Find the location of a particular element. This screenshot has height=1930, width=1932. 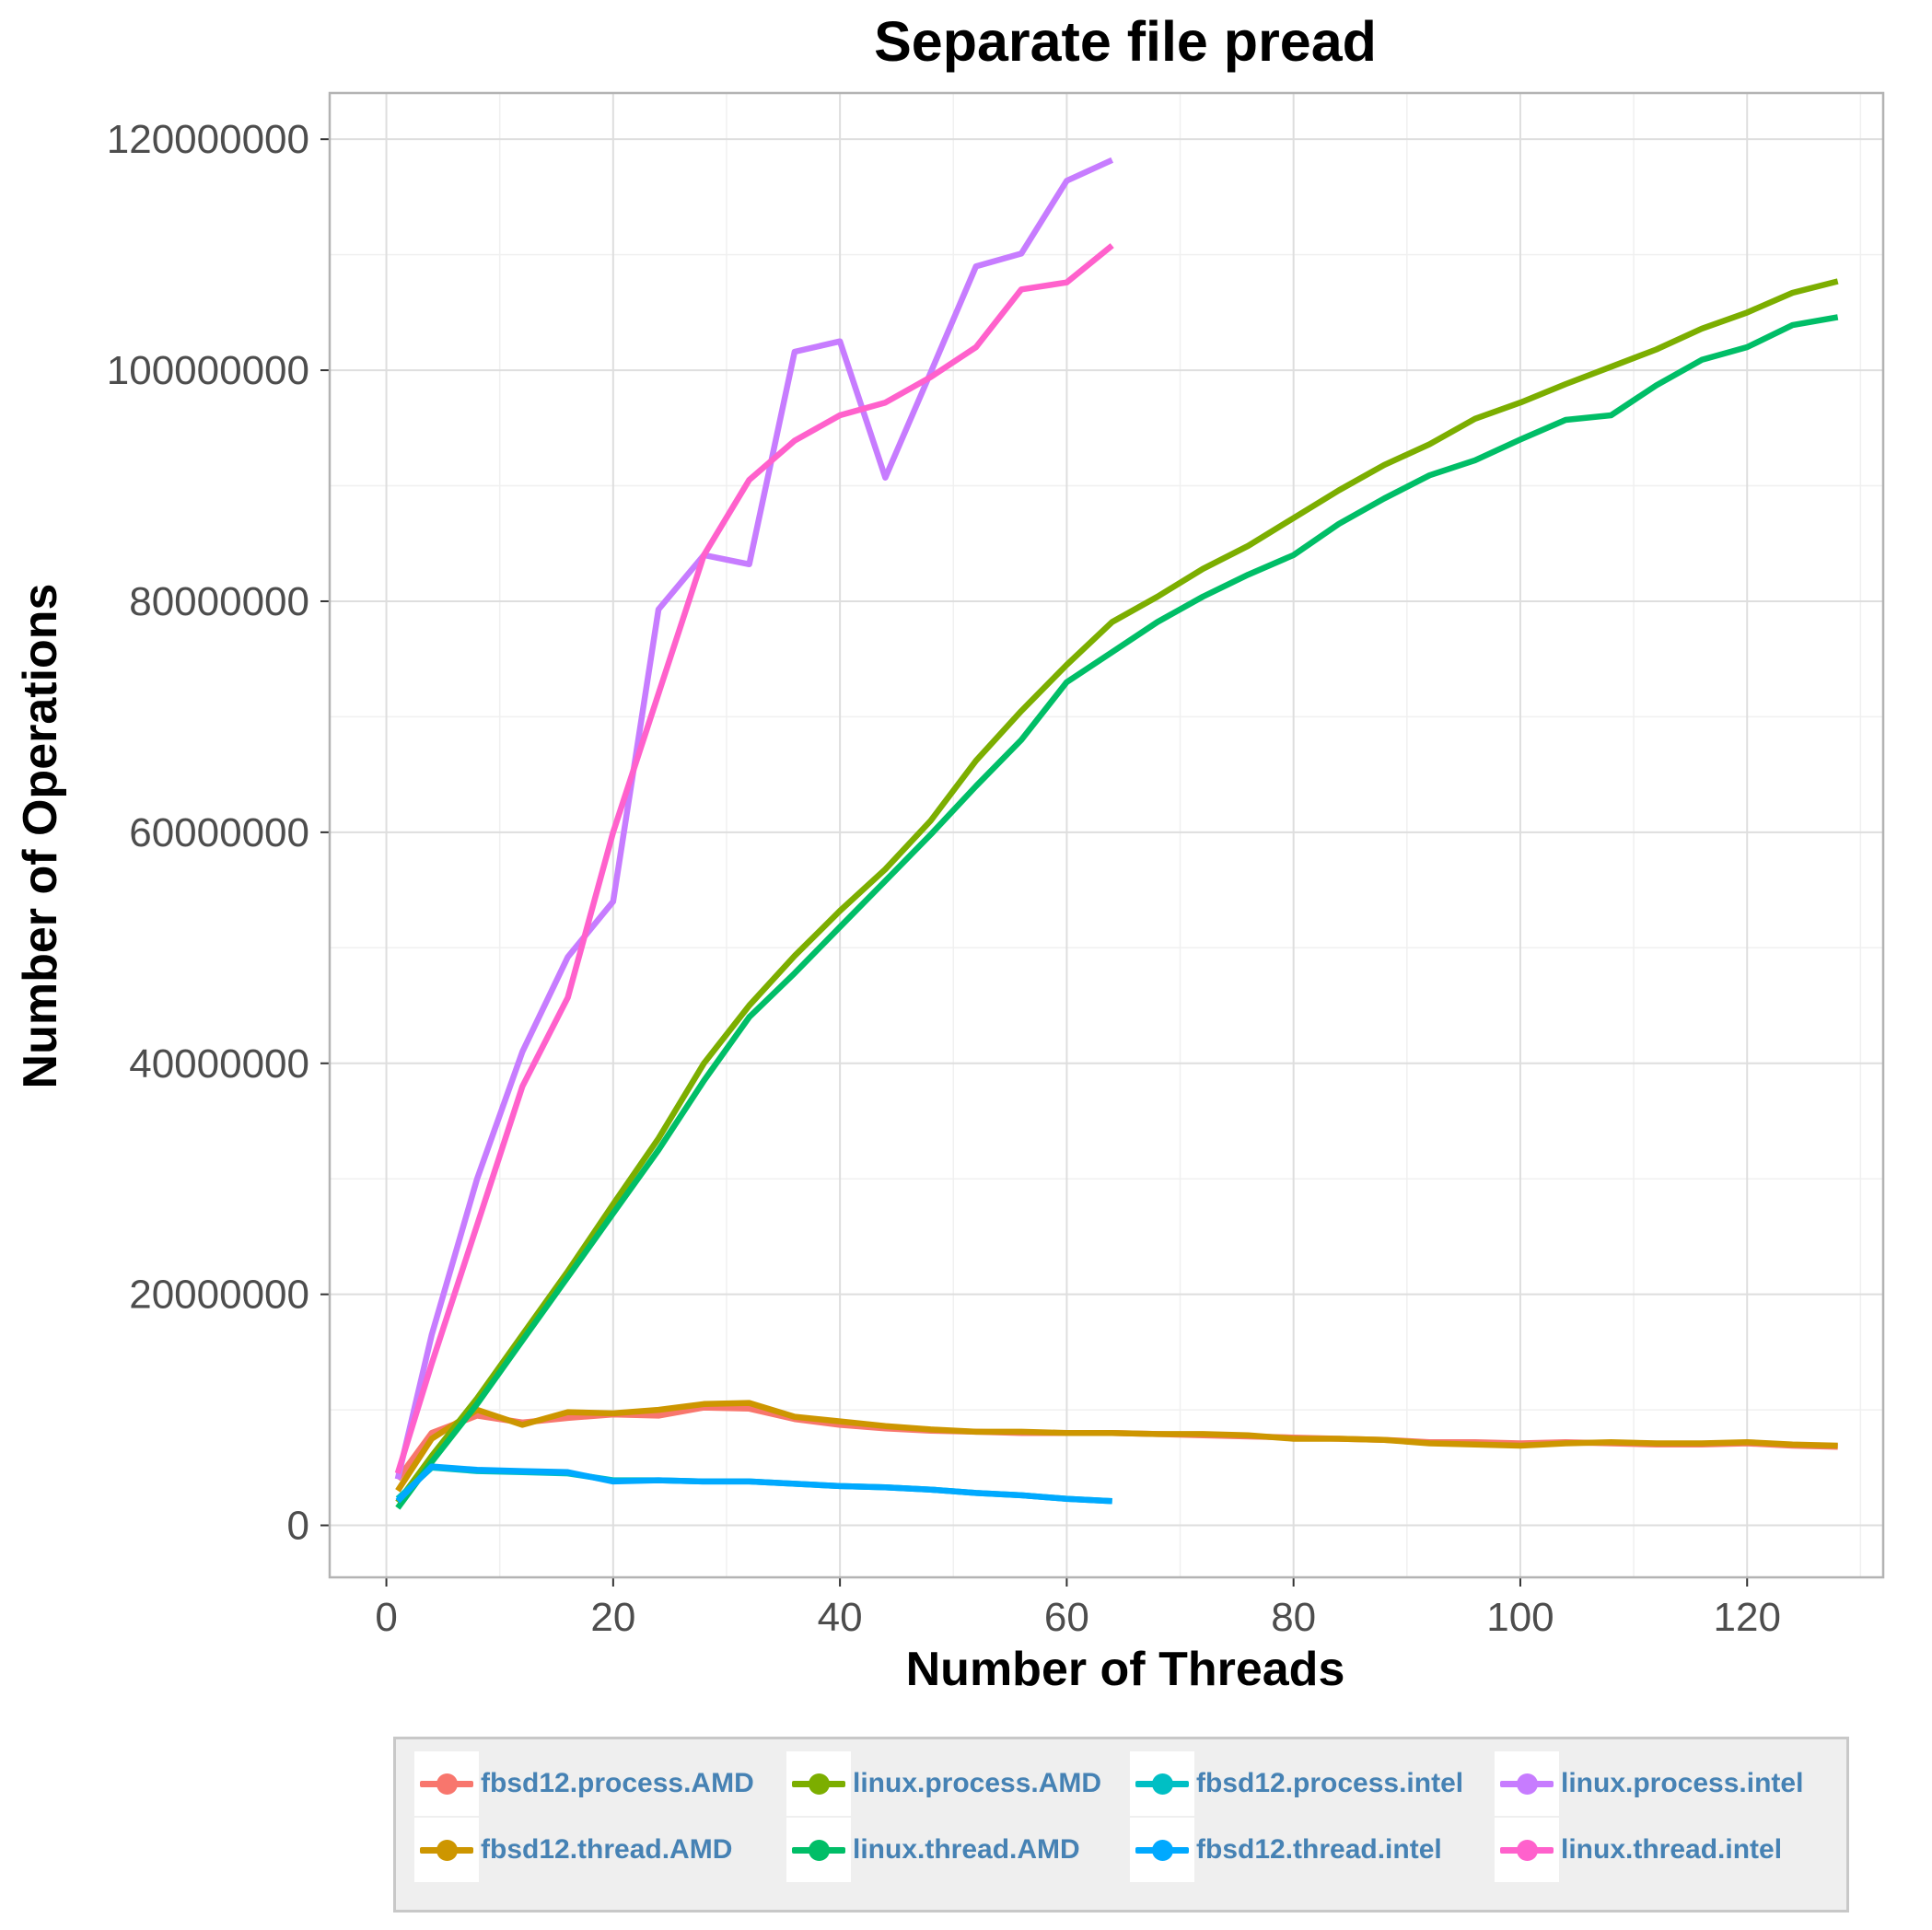

series-line-fbsd12-thread-amd is located at coordinates (1116, 1446).